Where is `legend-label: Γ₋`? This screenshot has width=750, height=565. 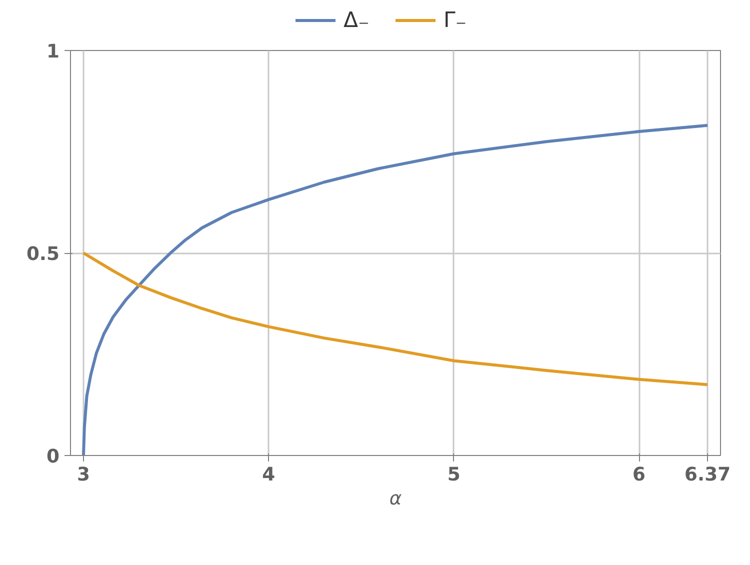 legend-label: Γ₋ is located at coordinates (455, 20).